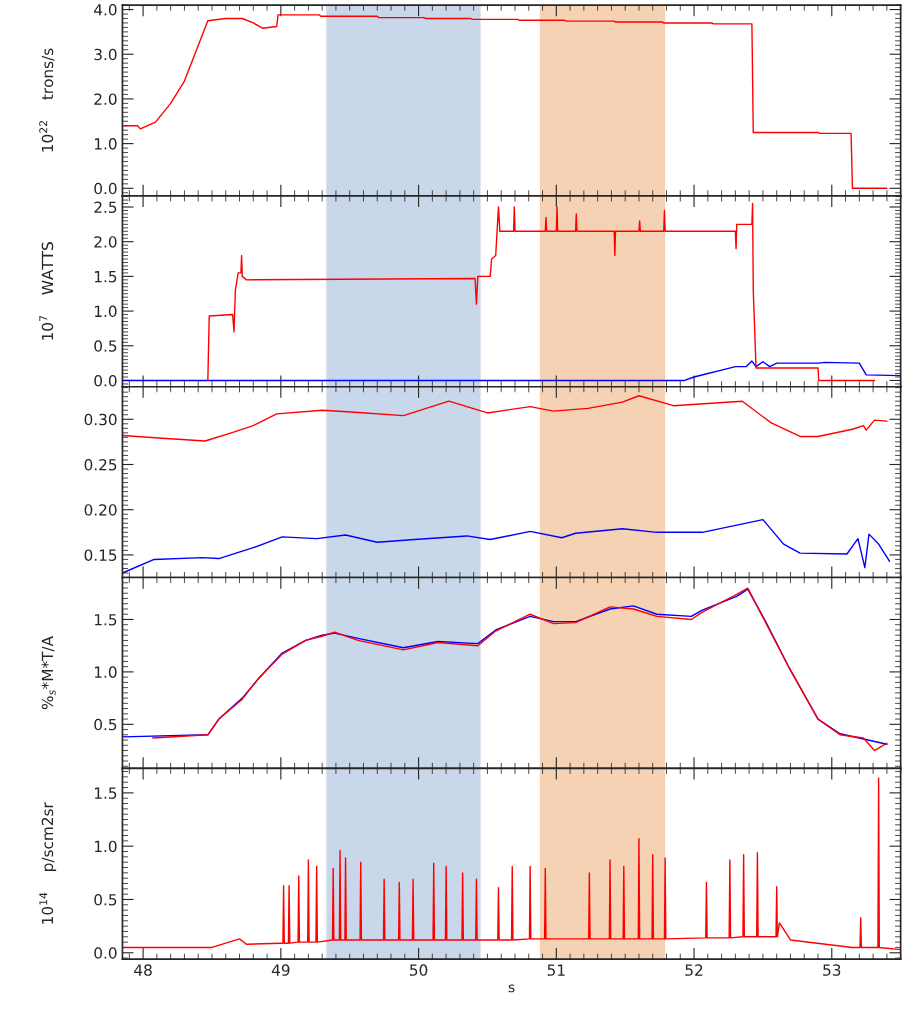  Describe the element at coordinates (511, 988) in the screenshot. I see `x-axis-title: s` at that location.